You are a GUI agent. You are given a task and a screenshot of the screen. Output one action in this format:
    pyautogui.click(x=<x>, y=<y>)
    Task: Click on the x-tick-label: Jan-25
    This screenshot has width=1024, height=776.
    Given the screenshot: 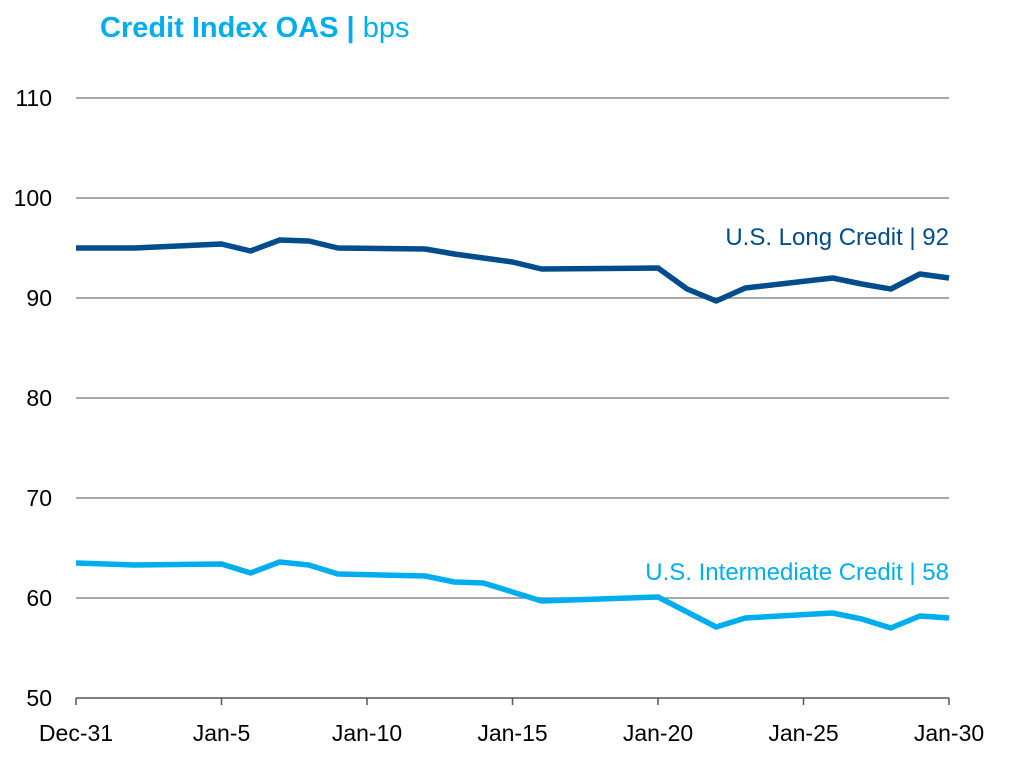 What is the action you would take?
    pyautogui.click(x=803, y=733)
    